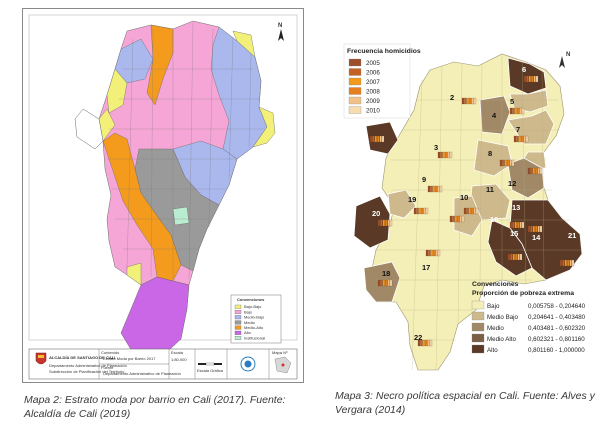 The height and width of the screenshot is (425, 612). Describe the element at coordinates (572, 235) in the screenshot. I see `map3-comuna-number: 21` at that location.